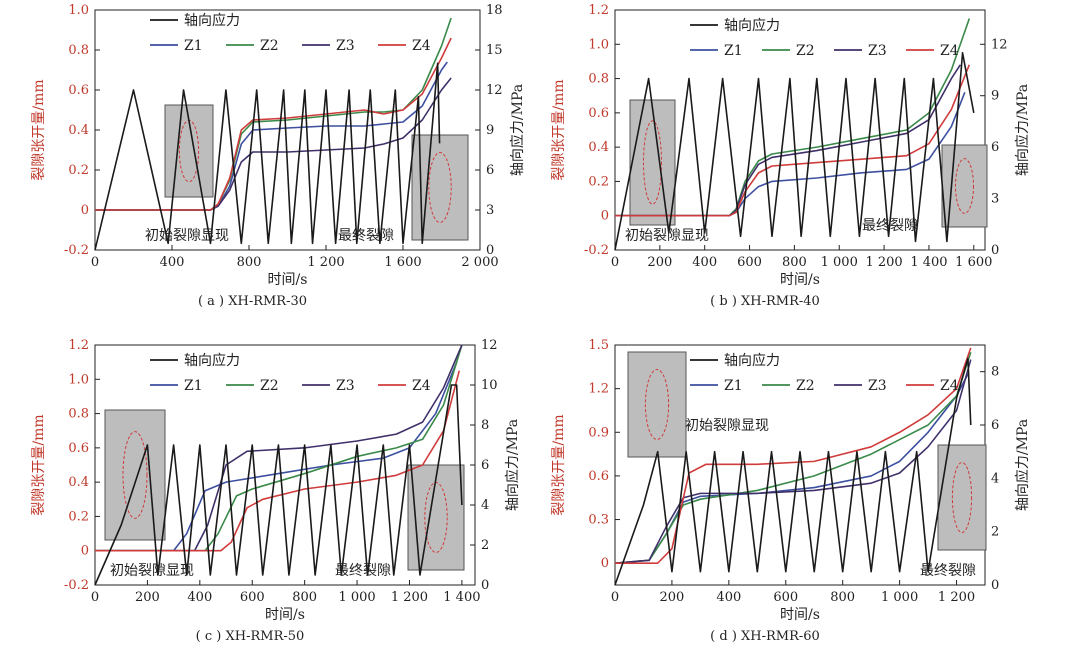 This screenshot has width=1080, height=659. Describe the element at coordinates (598, 520) in the screenshot. I see `y-tick-label: 0.3` at that location.